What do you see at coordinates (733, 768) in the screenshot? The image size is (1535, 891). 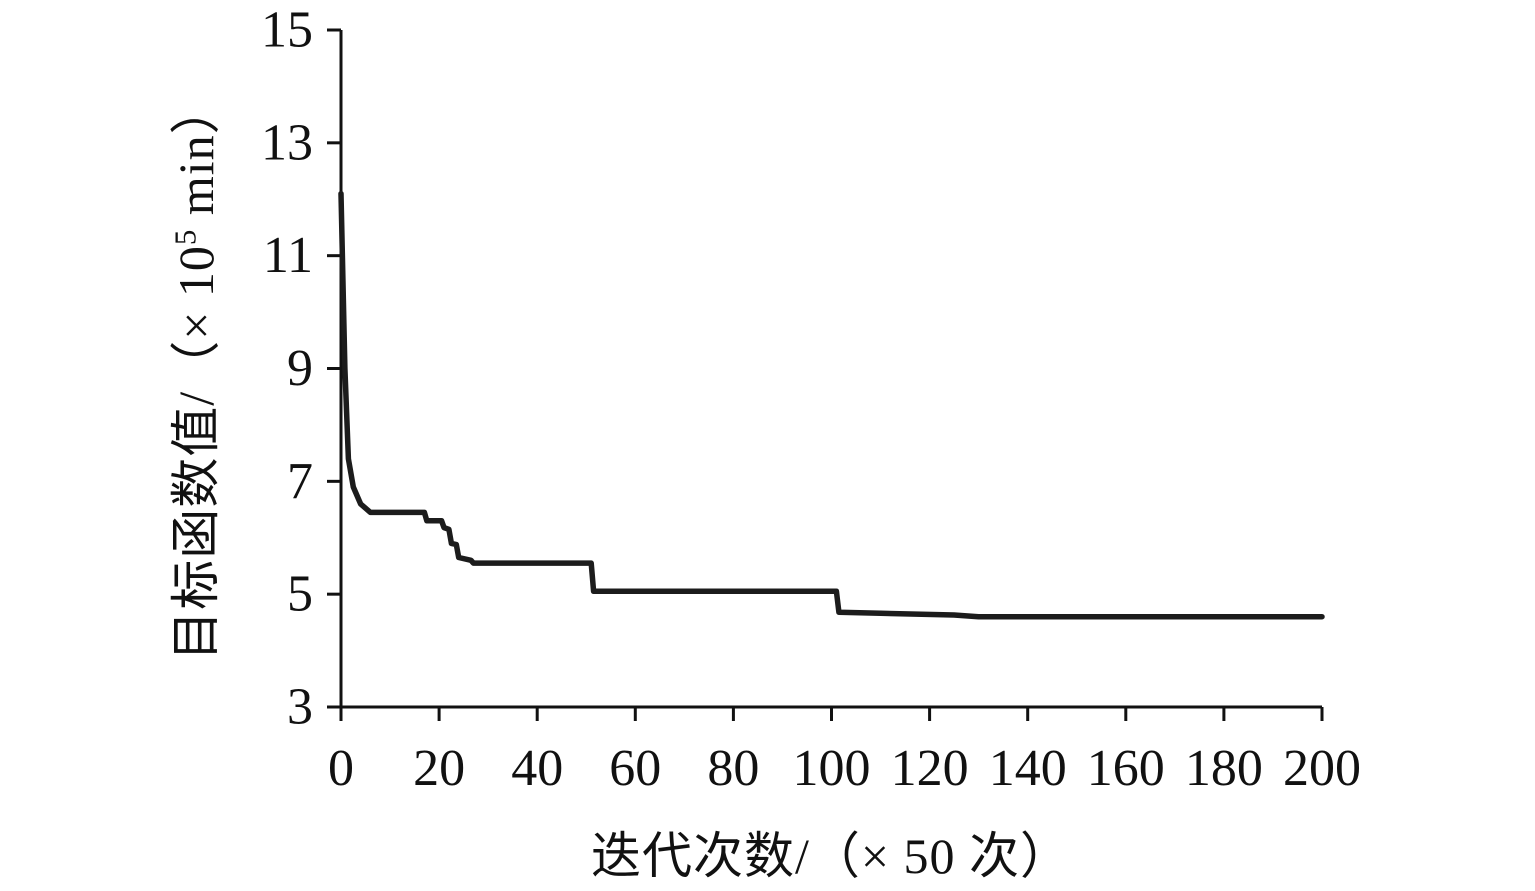 I see `x-tick-label: 80` at bounding box center [733, 768].